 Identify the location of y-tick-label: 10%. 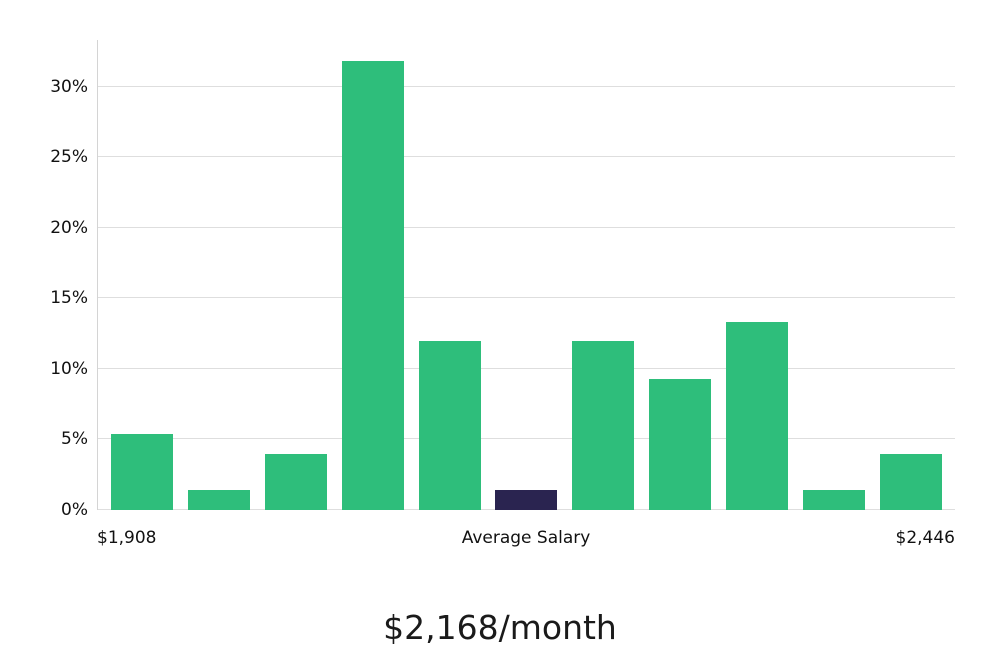
(69, 368).